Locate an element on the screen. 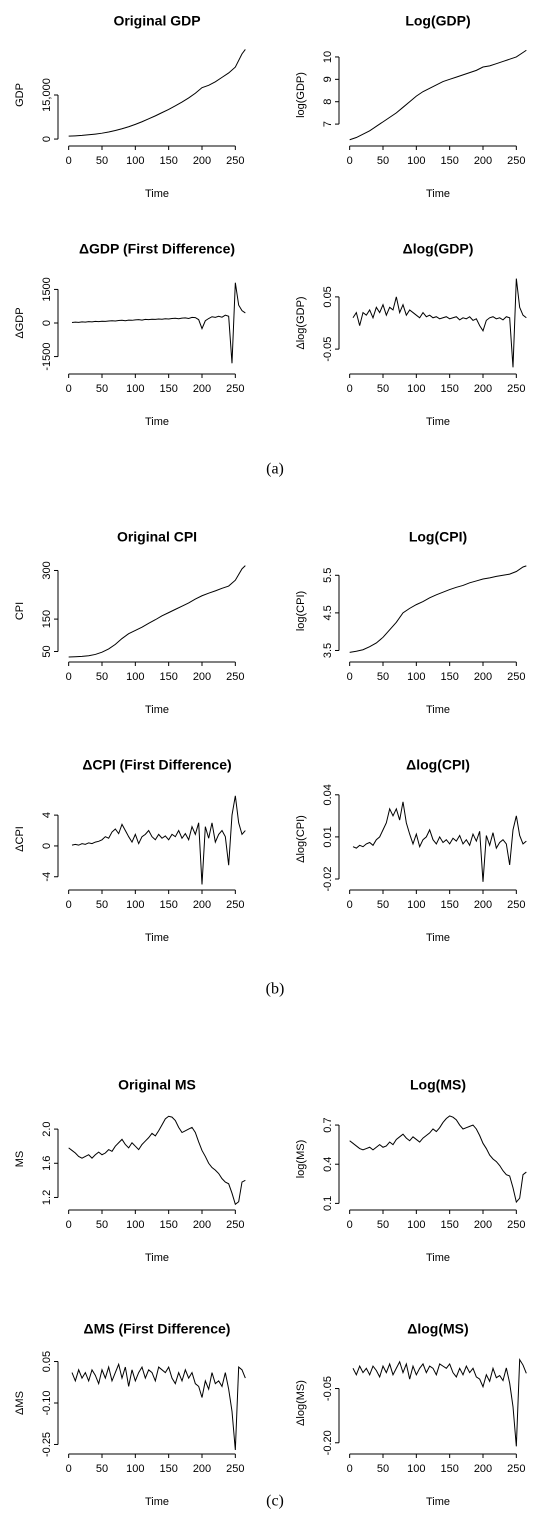 This screenshot has height=1527, width=550. y-axis-label: Δlog(GDP) is located at coordinates (301, 322).